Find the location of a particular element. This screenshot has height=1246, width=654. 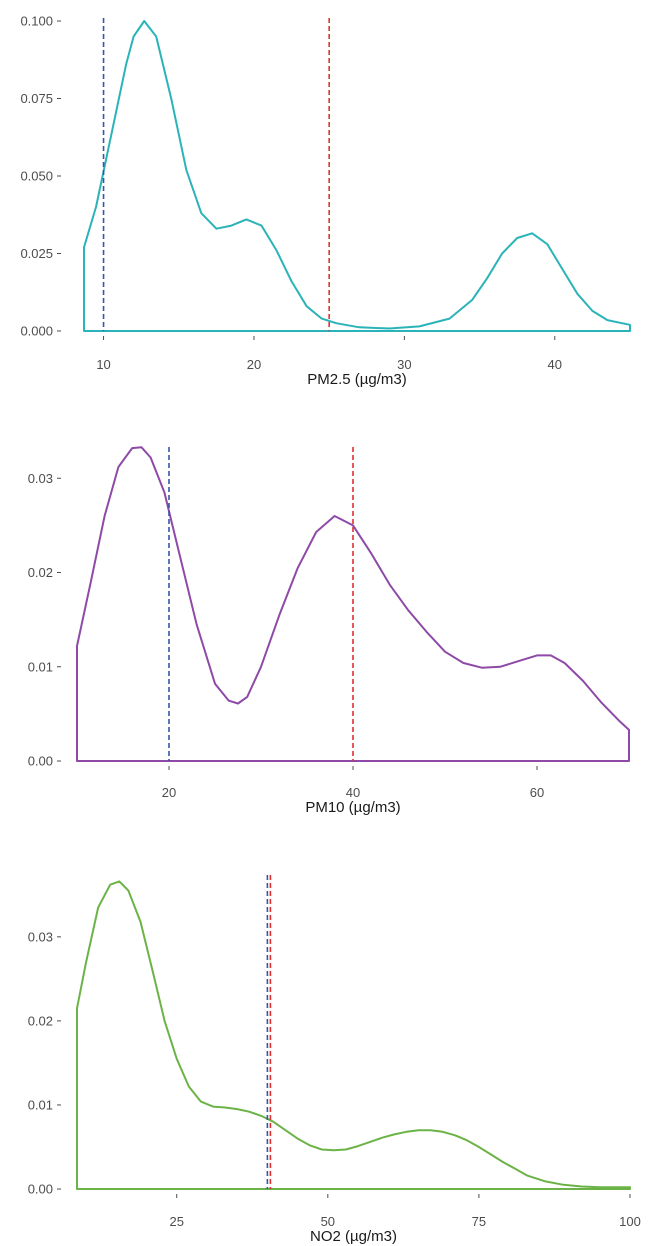

no2-y-tick-label: 0.03 is located at coordinates (40, 936).